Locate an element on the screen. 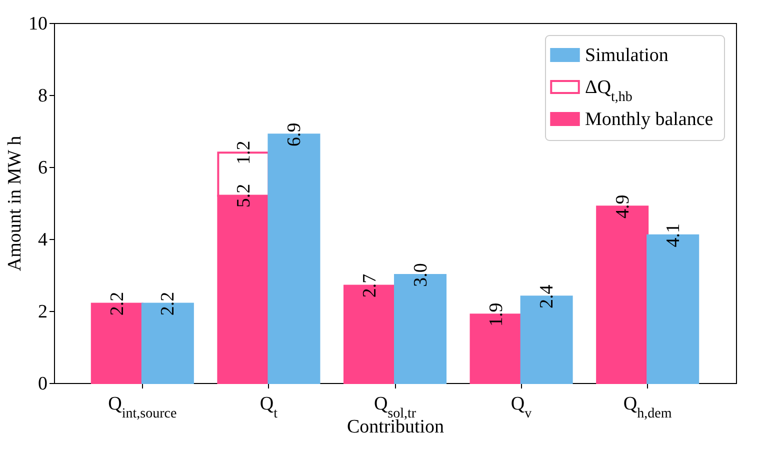 The image size is (772, 452). data-label: 3.0 is located at coordinates (421, 275).